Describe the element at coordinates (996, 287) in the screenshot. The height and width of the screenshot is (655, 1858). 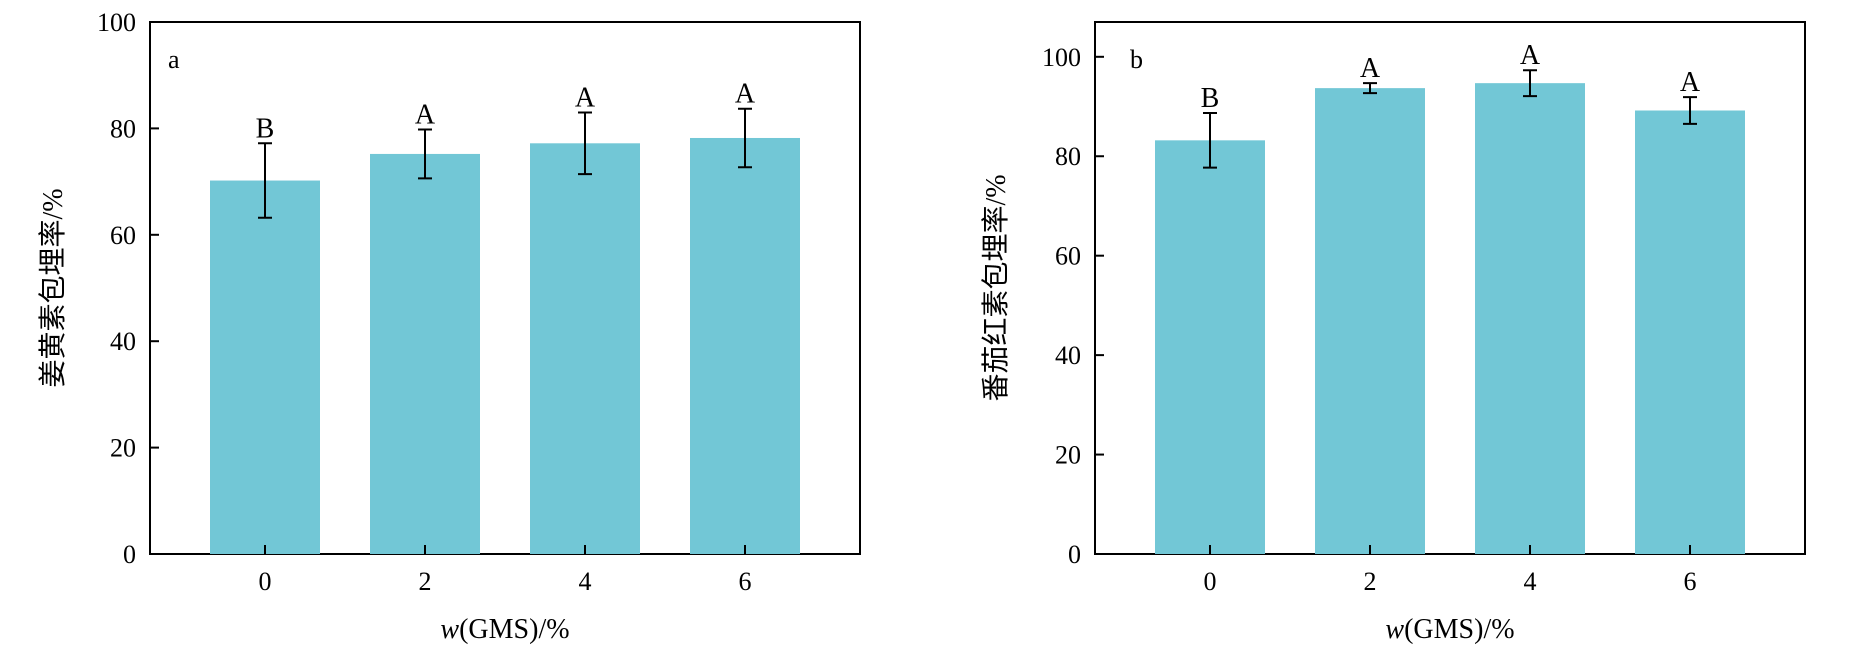
I see `y-axis-label: 番茄红素包埋率/%` at that location.